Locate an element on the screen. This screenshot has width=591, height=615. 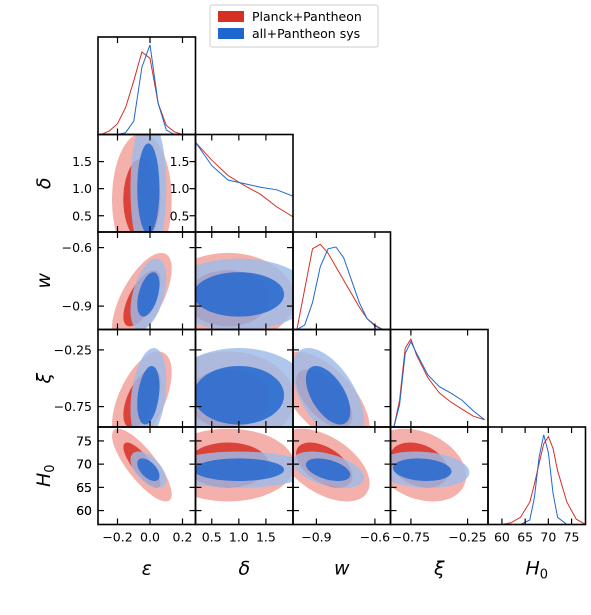
diag-tick-label: 60 is located at coordinates (84, 510).